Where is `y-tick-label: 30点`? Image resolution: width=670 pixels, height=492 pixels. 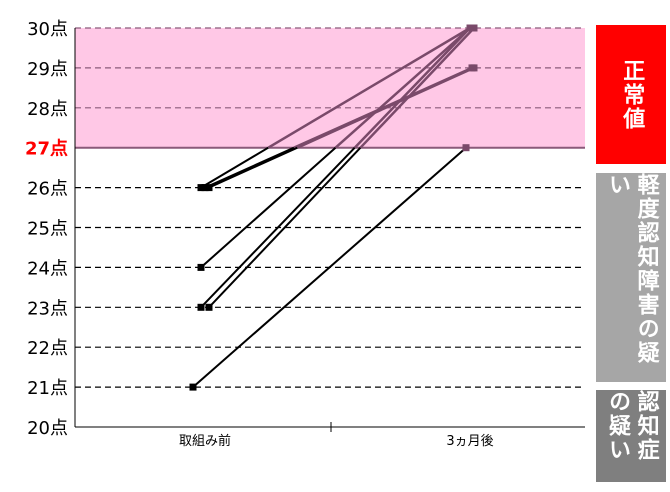
y-tick-label: 30点 is located at coordinates (47, 29).